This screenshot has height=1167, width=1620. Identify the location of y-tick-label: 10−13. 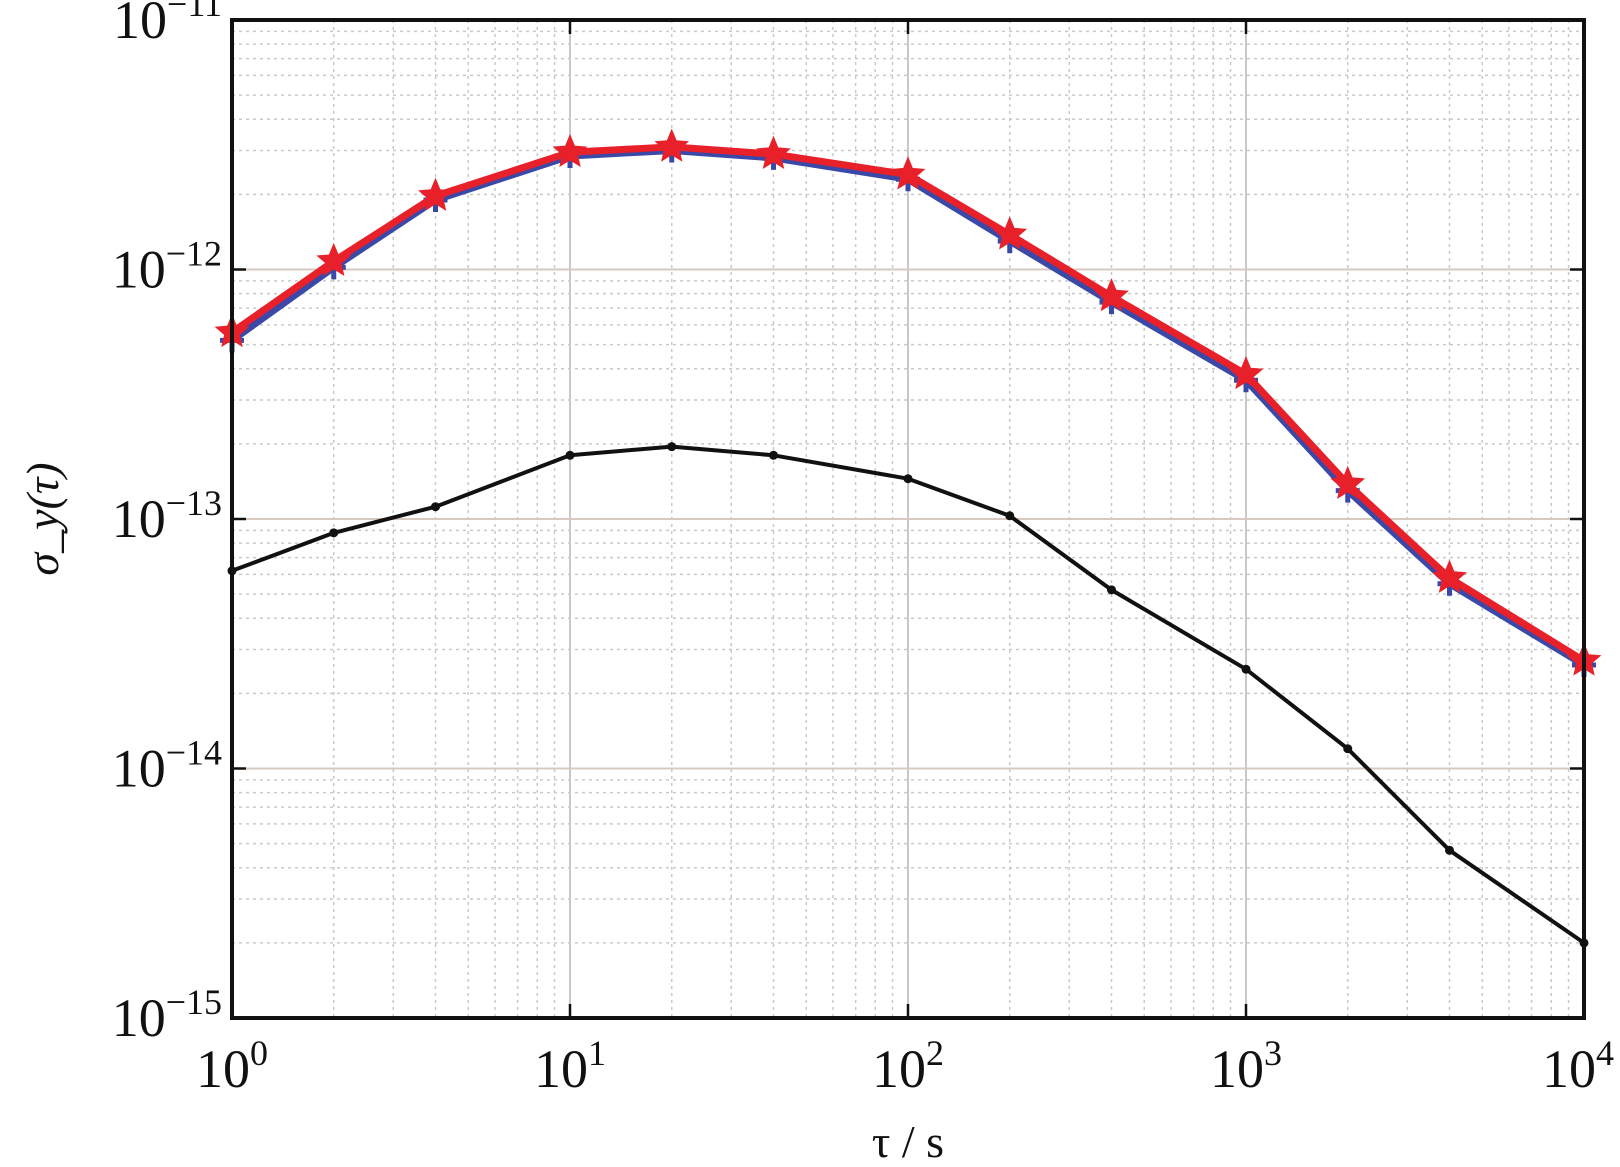
(167, 516).